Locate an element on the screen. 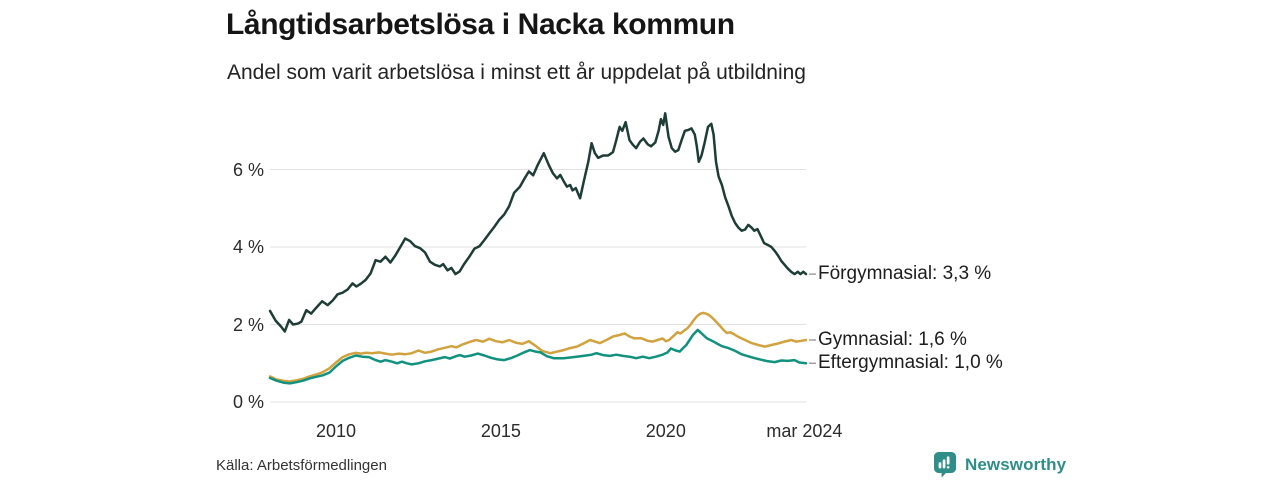 The image size is (1280, 480). y-axis-tick-label: 4 % is located at coordinates (248, 247).